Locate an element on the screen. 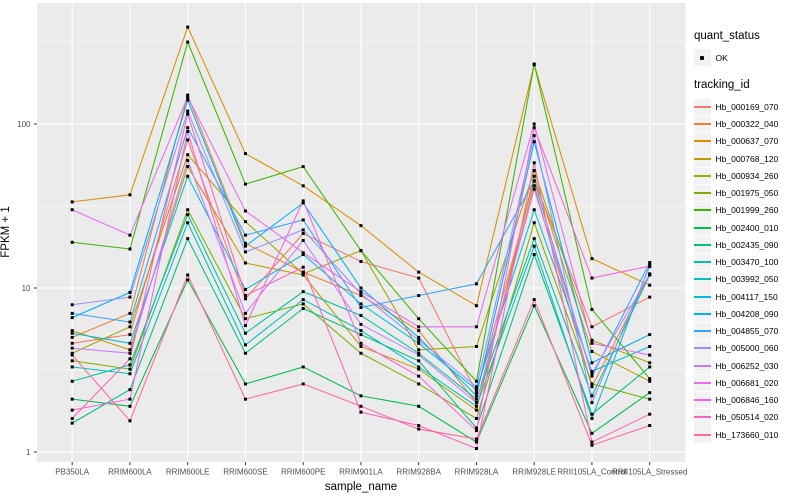 The image size is (800, 500). legend-item: Hb_004208_090 is located at coordinates (746, 314).